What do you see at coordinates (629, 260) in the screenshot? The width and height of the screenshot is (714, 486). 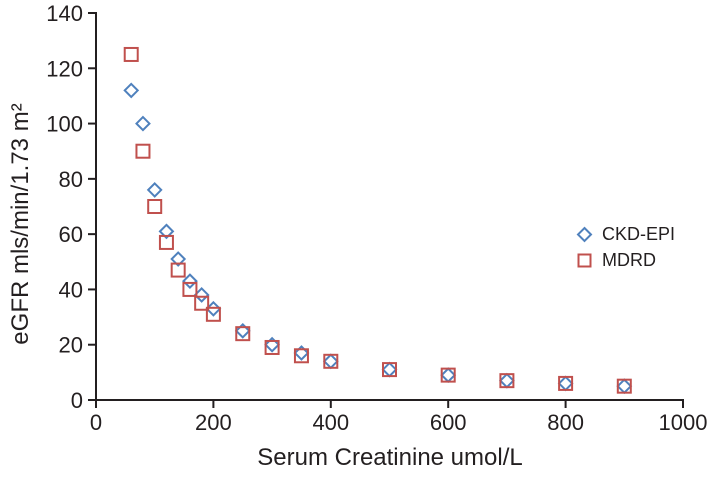 I see `legend-label-mdrd: MDRD` at bounding box center [629, 260].